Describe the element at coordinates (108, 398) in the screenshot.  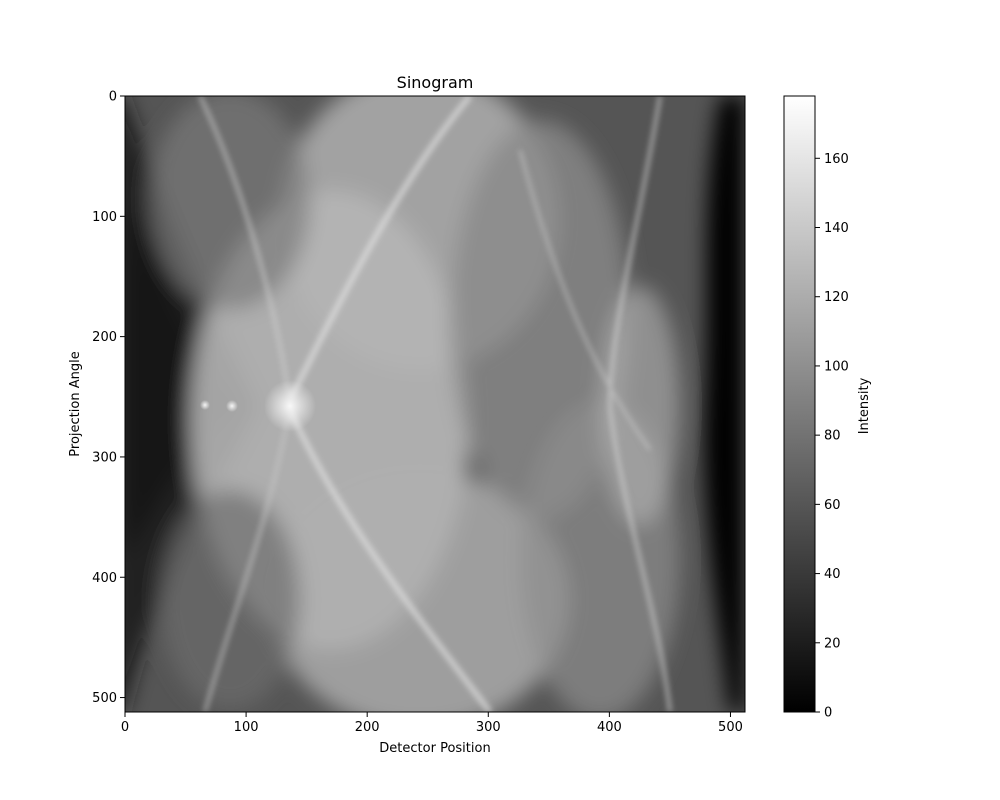
I see `y-axis-ticks: 0 100 200 300 400 500` at that location.